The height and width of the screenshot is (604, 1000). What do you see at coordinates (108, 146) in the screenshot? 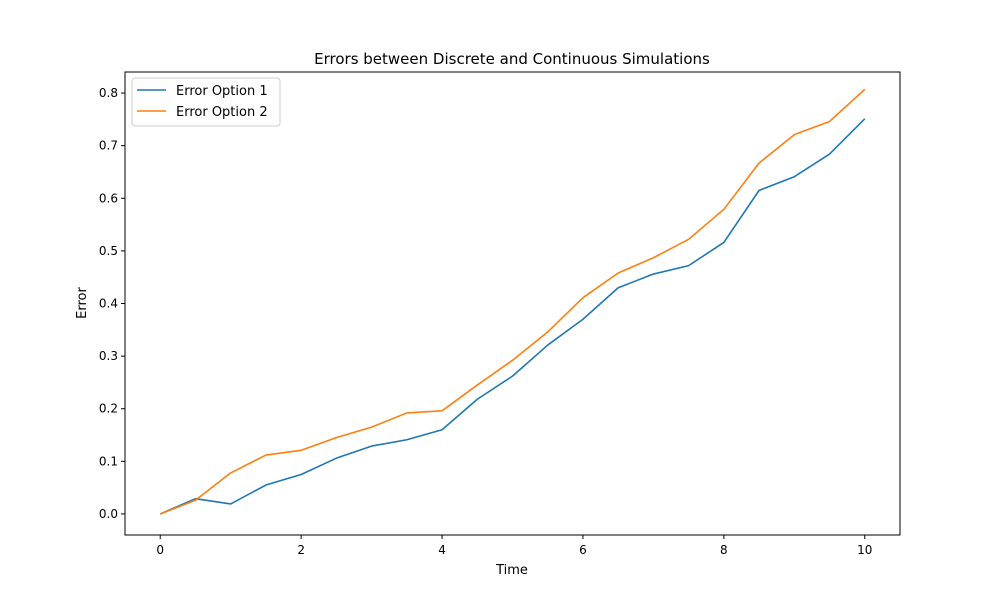
I see `y-tick-label: 0.7` at bounding box center [108, 146].